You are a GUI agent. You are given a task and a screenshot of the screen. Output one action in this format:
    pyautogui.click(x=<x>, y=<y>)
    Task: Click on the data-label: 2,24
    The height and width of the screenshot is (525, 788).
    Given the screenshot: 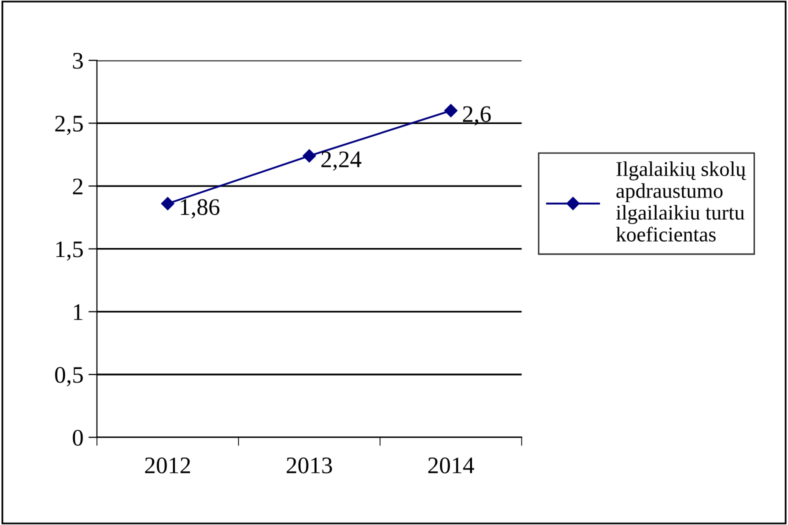 What is the action you would take?
    pyautogui.click(x=341, y=161)
    